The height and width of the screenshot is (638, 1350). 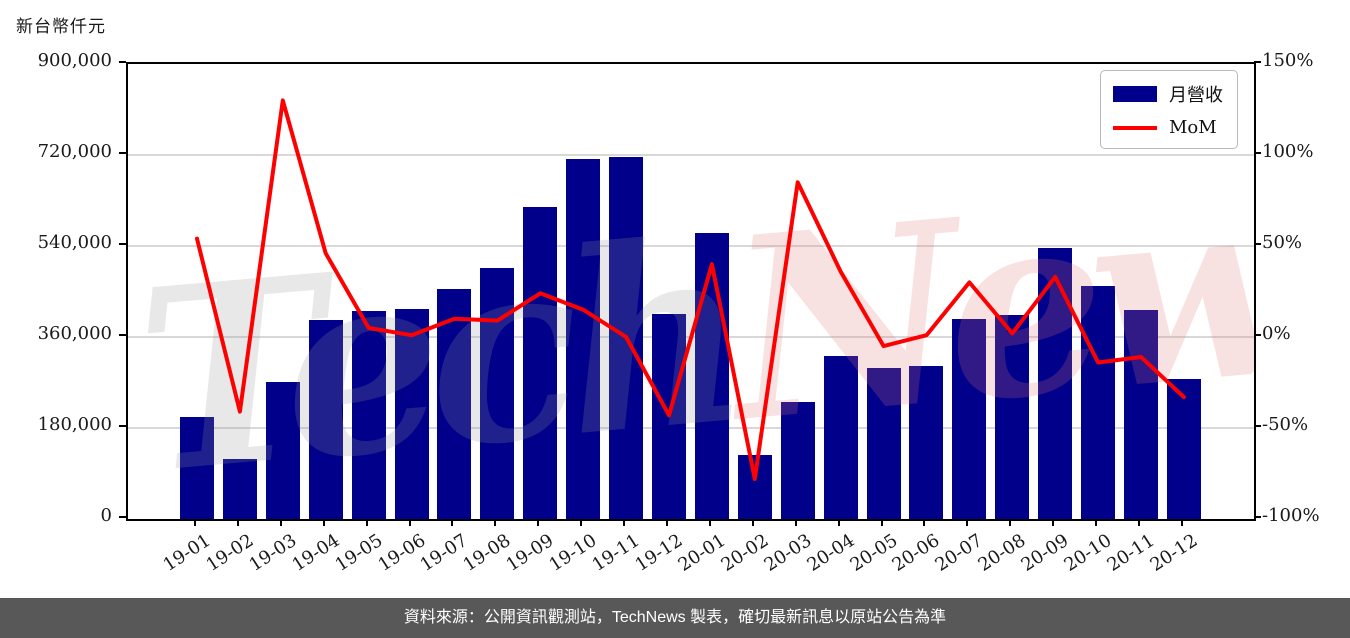 I want to click on x-axis-label-20-01: 20-01, so click(x=702, y=553).